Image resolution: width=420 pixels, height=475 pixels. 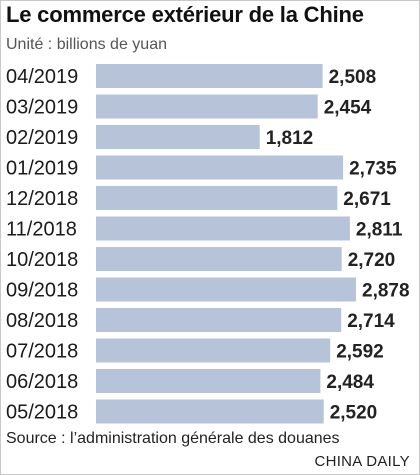 I want to click on category-label: 12/2018, so click(x=42, y=199).